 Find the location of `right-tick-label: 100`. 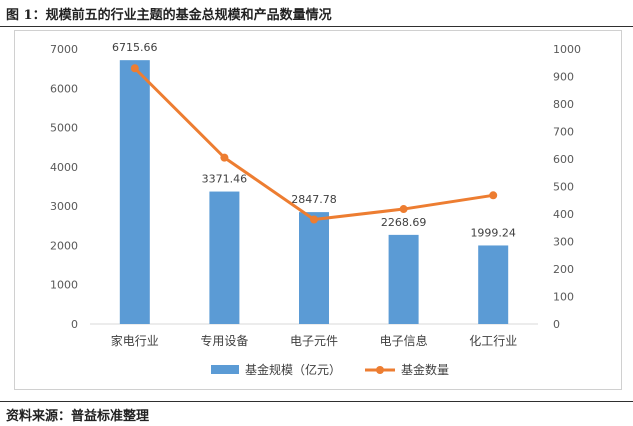

right-tick-label: 100 is located at coordinates (563, 297).